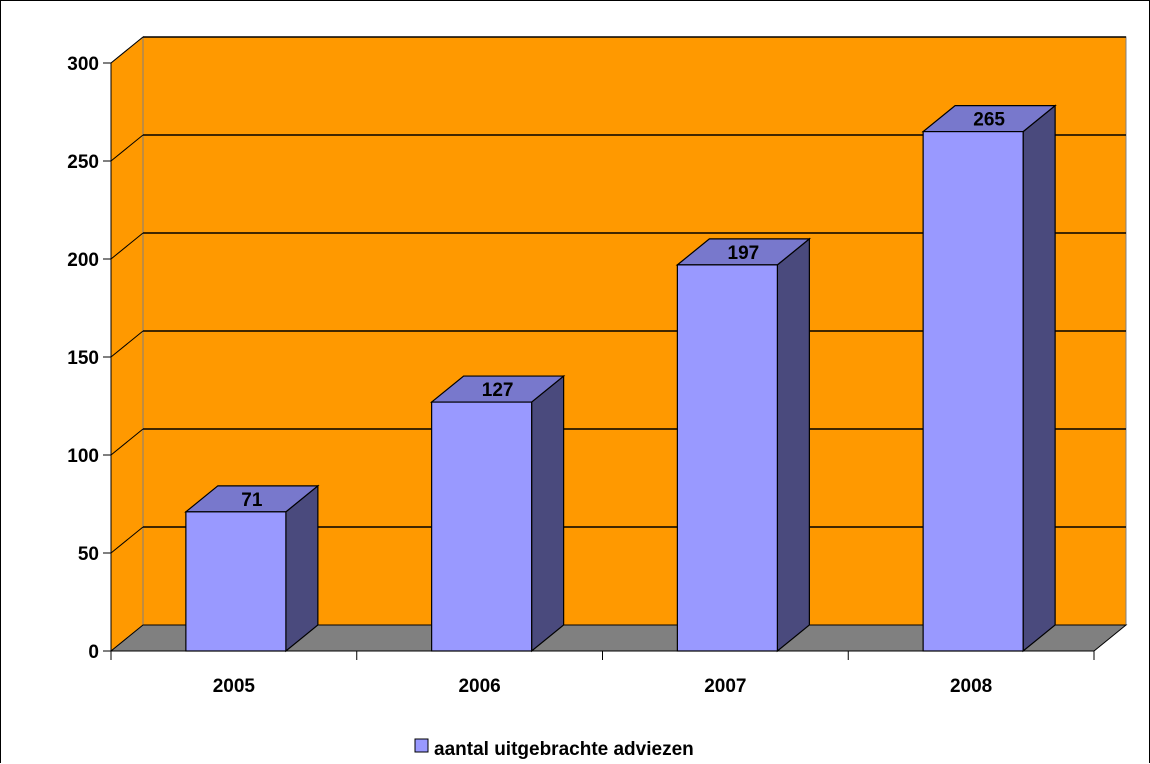 This screenshot has width=1150, height=764. What do you see at coordinates (93, 652) in the screenshot?
I see `y-tick-label: 0` at bounding box center [93, 652].